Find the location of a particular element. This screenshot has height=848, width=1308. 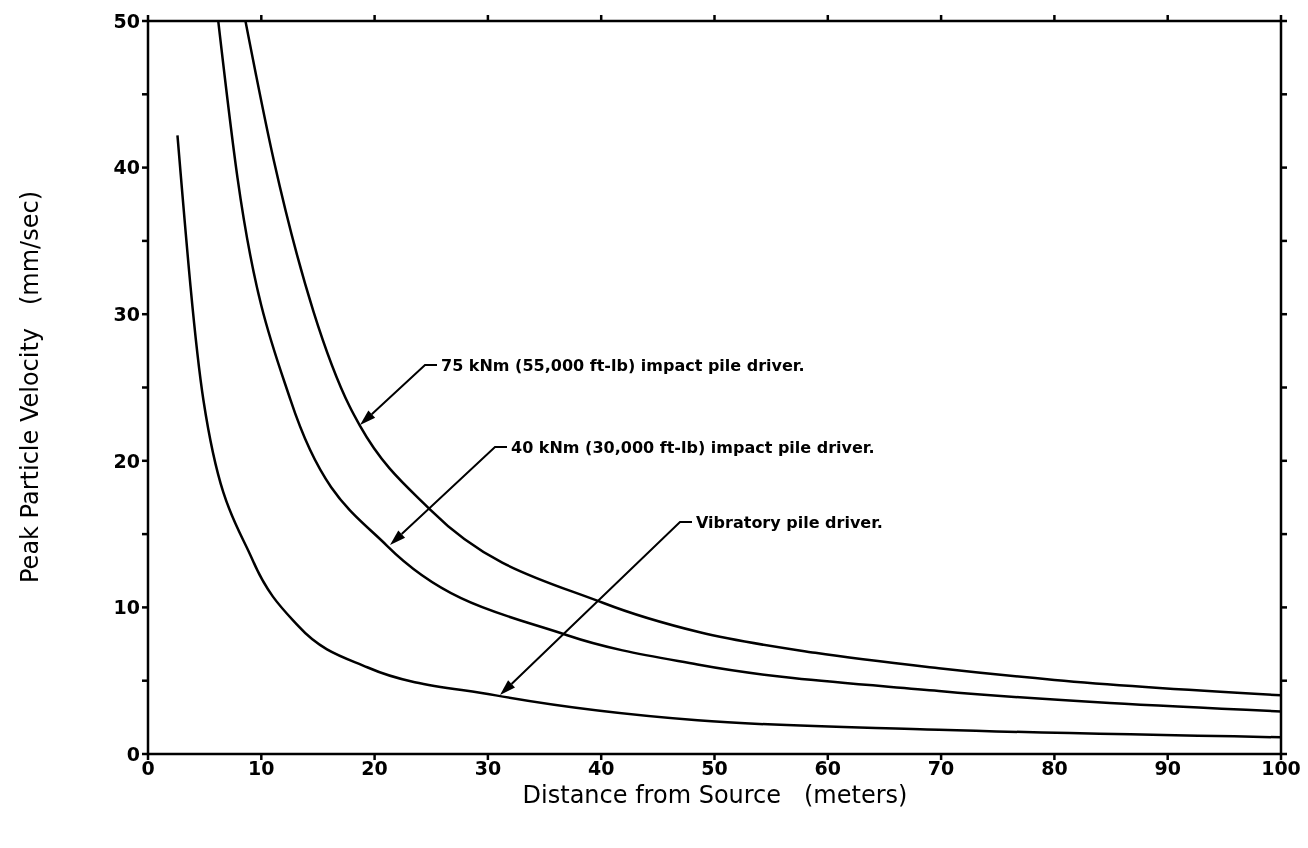

y-tick-label: 30 is located at coordinates (126, 313).